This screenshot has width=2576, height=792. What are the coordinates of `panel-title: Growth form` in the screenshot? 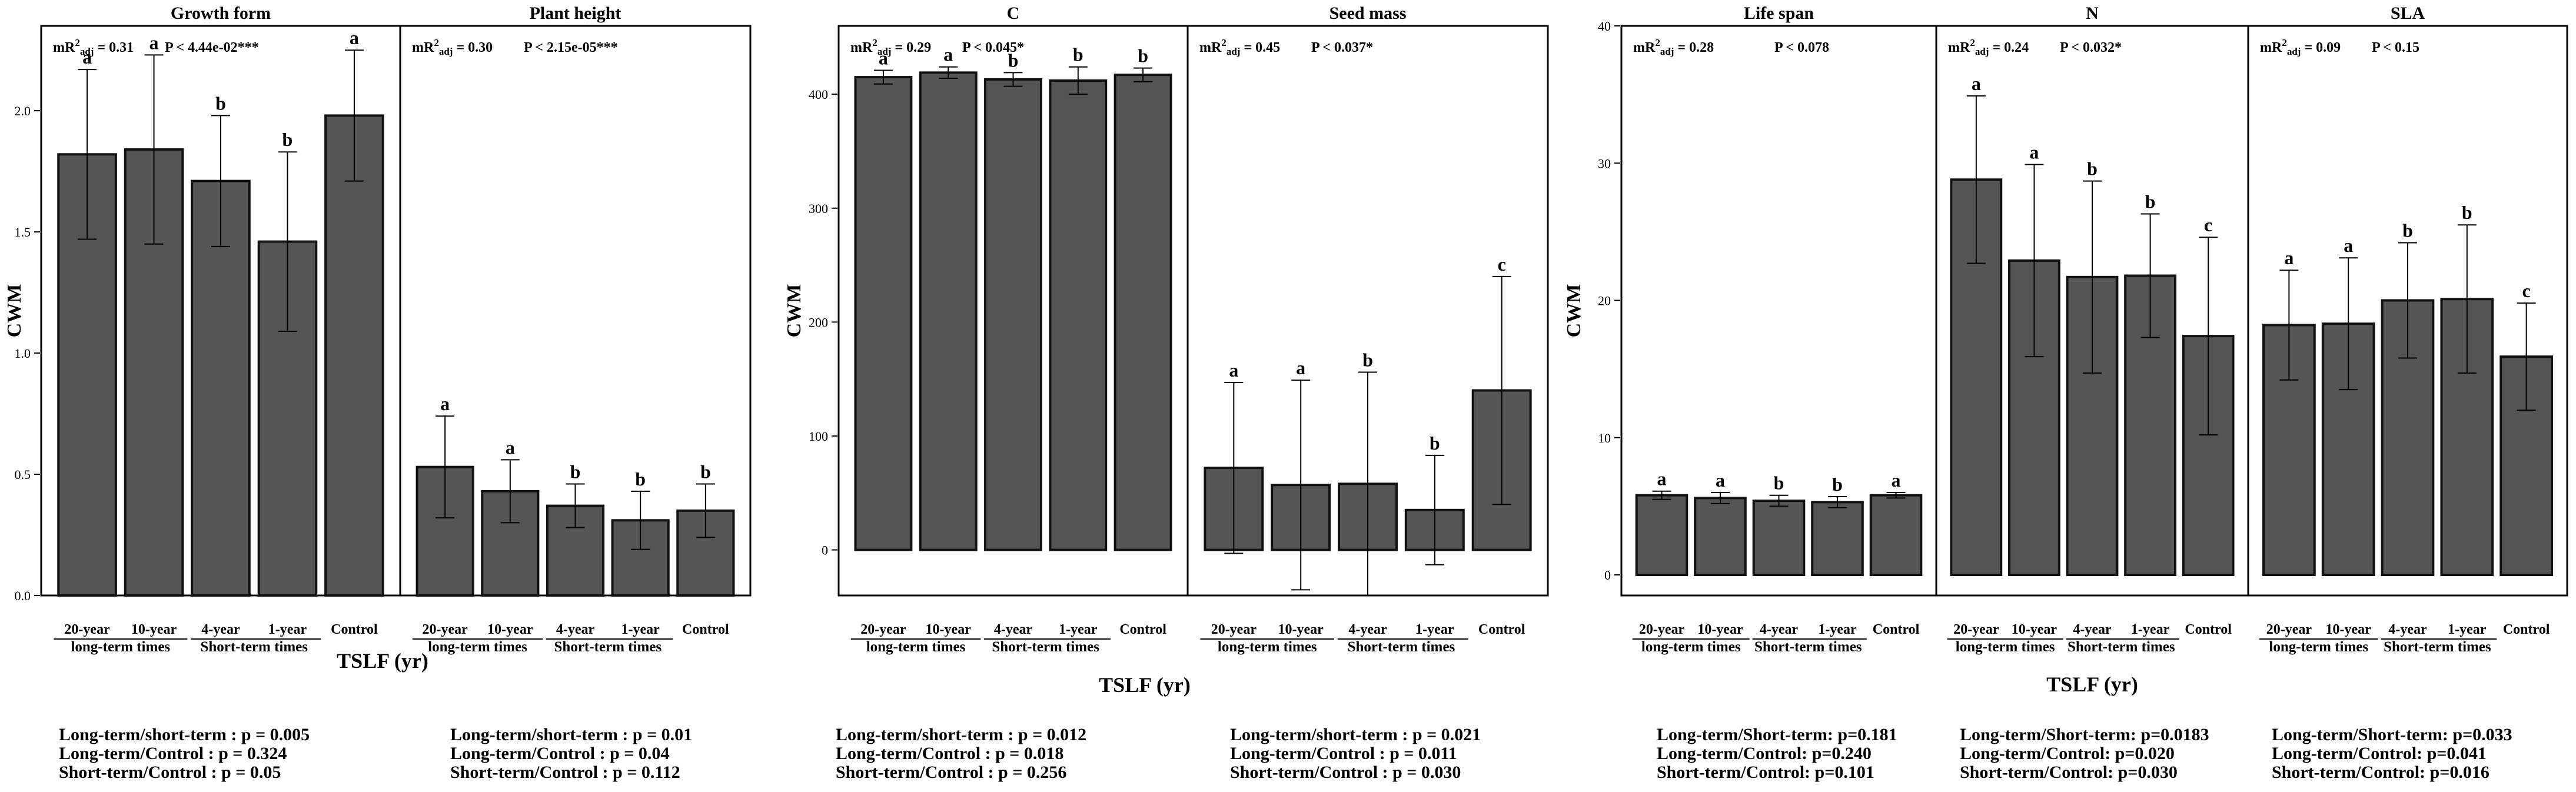 It's located at (221, 13).